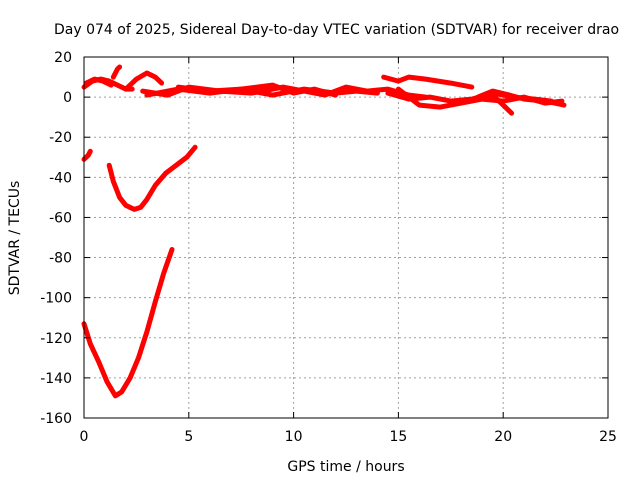 The height and width of the screenshot is (480, 640). I want to click on x-tick-label: 5, so click(188, 437).